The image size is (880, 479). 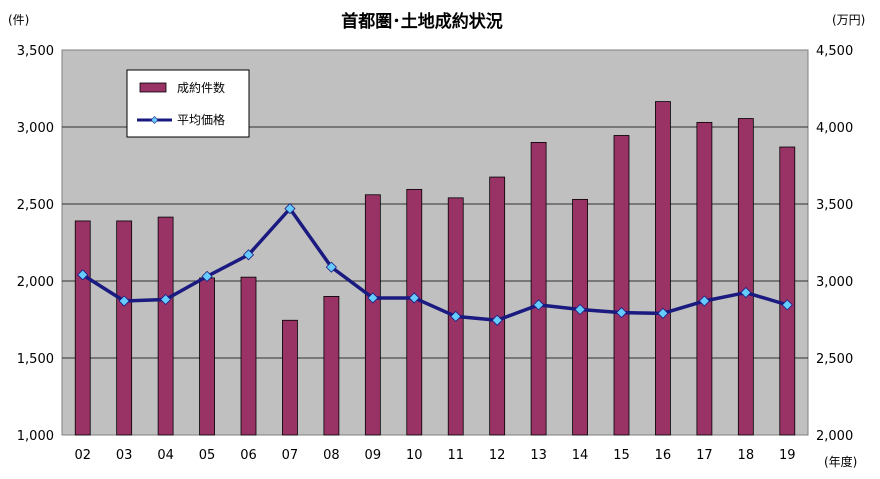 What do you see at coordinates (834, 51) in the screenshot?
I see `right-tick-label: 4,500` at bounding box center [834, 51].